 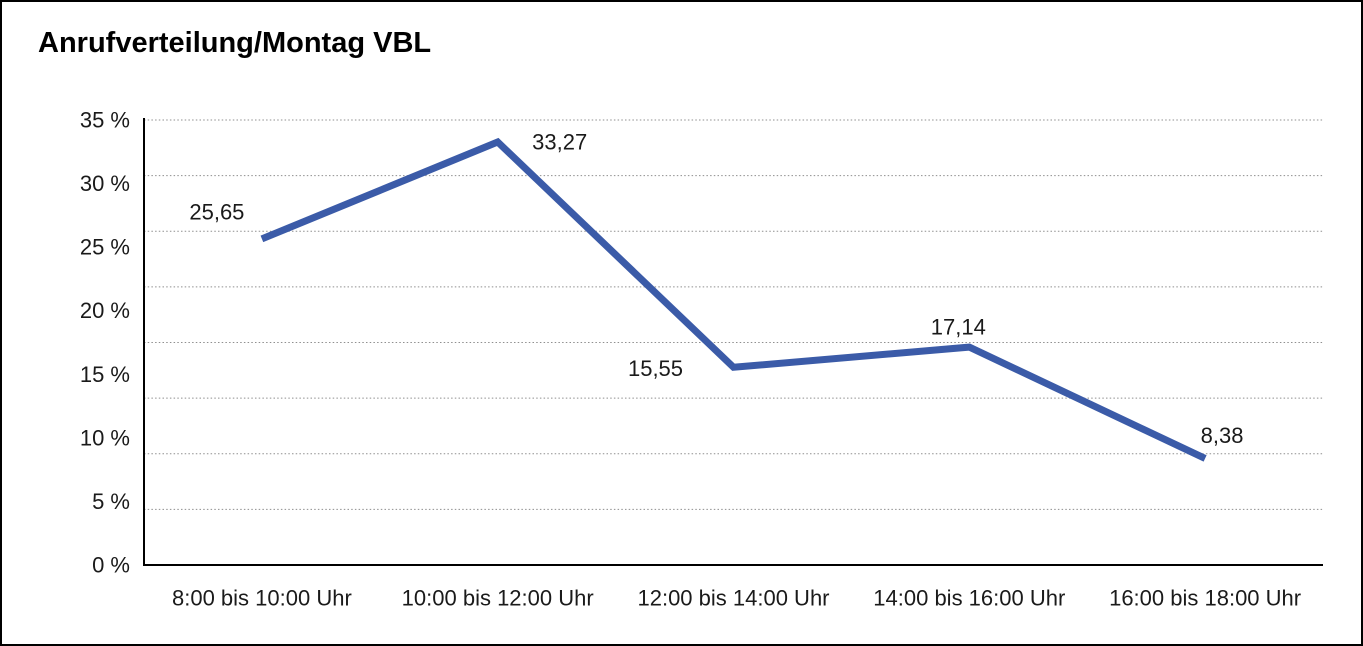 I want to click on x-axis-category-label: 16:00 bis 18:00 Uhr, so click(x=1205, y=598).